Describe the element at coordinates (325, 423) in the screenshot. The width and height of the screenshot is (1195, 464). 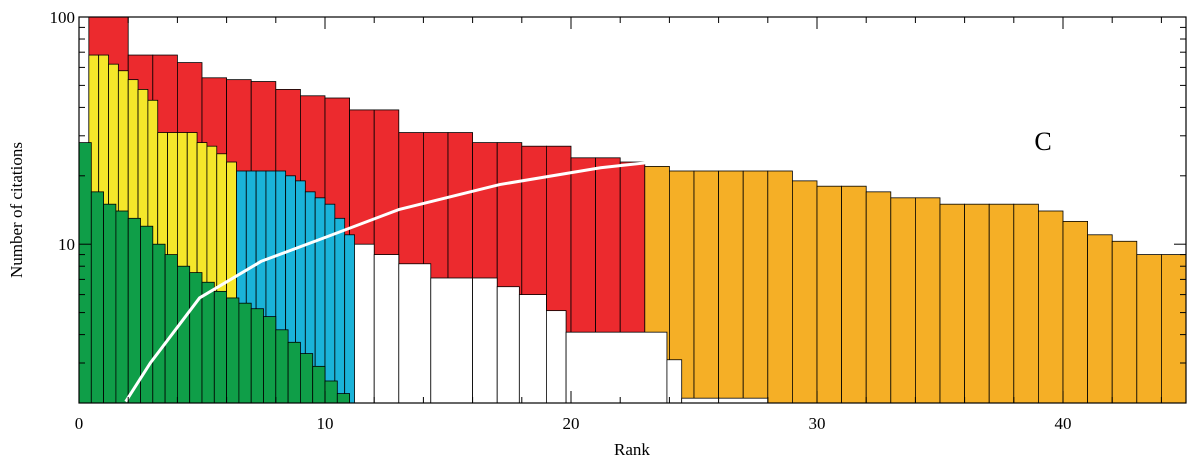
I see `x-tick-label: 10` at that location.